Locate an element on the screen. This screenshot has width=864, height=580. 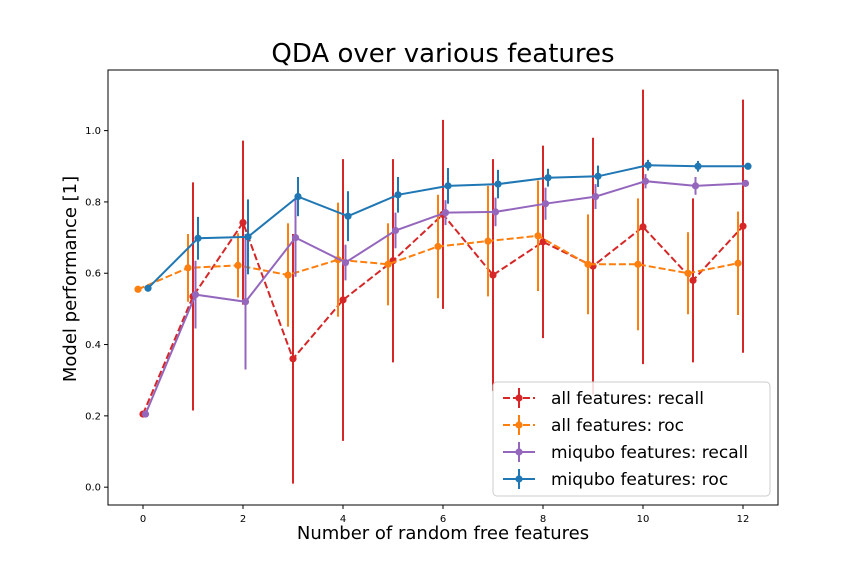
legend-entry: miqubo features: recall is located at coordinates (625, 452).